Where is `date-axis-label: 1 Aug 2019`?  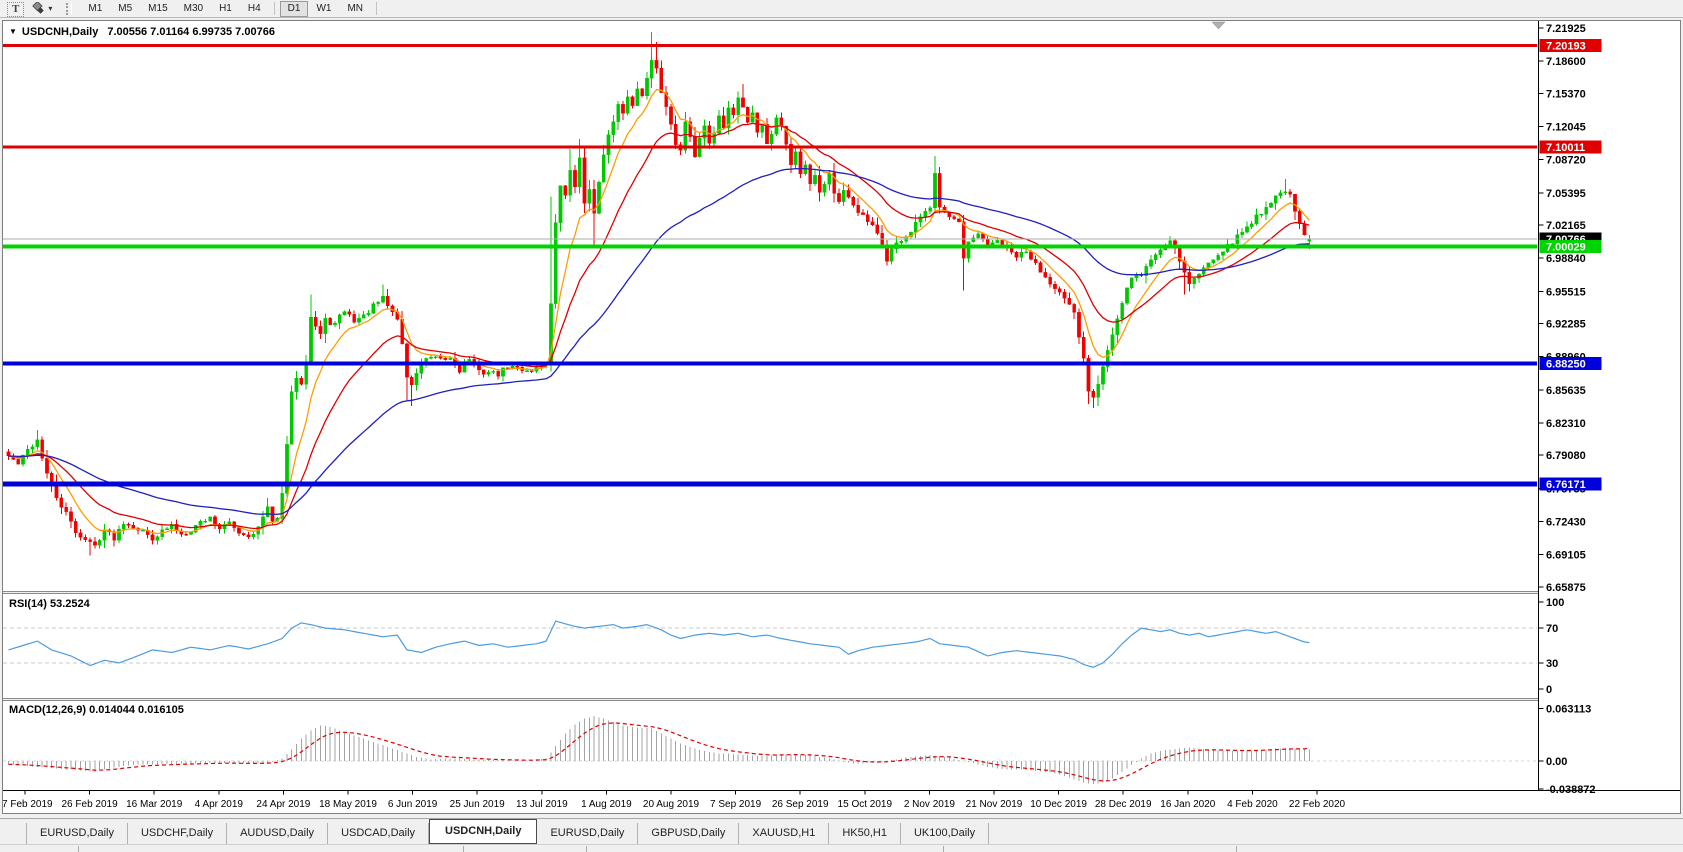 date-axis-label: 1 Aug 2019 is located at coordinates (606, 804).